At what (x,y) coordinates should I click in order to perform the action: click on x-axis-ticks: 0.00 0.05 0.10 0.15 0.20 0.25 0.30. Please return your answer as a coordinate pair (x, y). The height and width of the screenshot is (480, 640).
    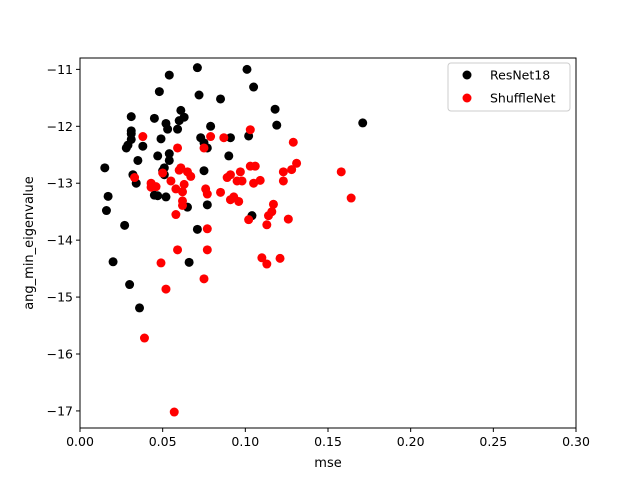
    Looking at the image, I should click on (328, 438).